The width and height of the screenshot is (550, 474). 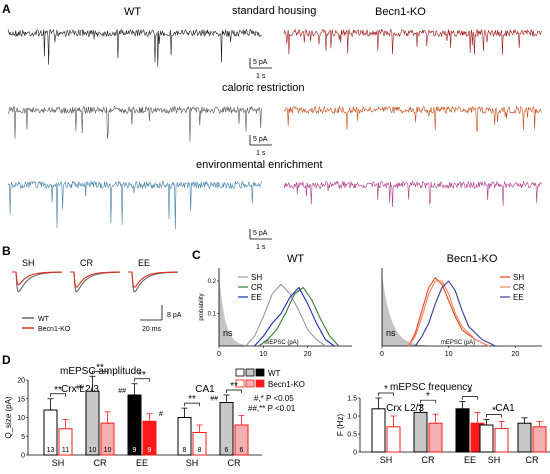 What do you see at coordinates (458, 343) in the screenshot?
I see `x-label-1: mEPSC (pA)` at bounding box center [458, 343].